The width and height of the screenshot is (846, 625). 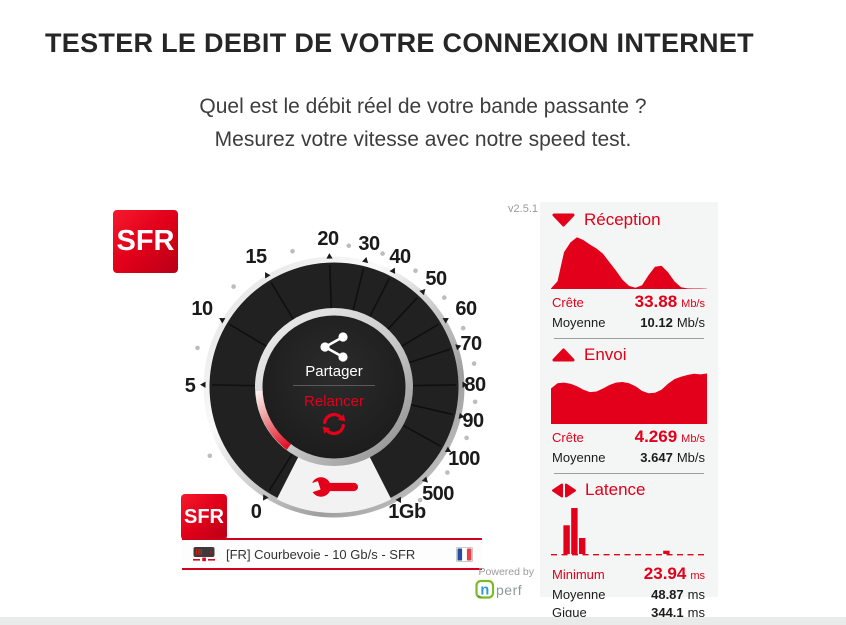 I want to click on france-flag-icon, so click(x=464, y=554).